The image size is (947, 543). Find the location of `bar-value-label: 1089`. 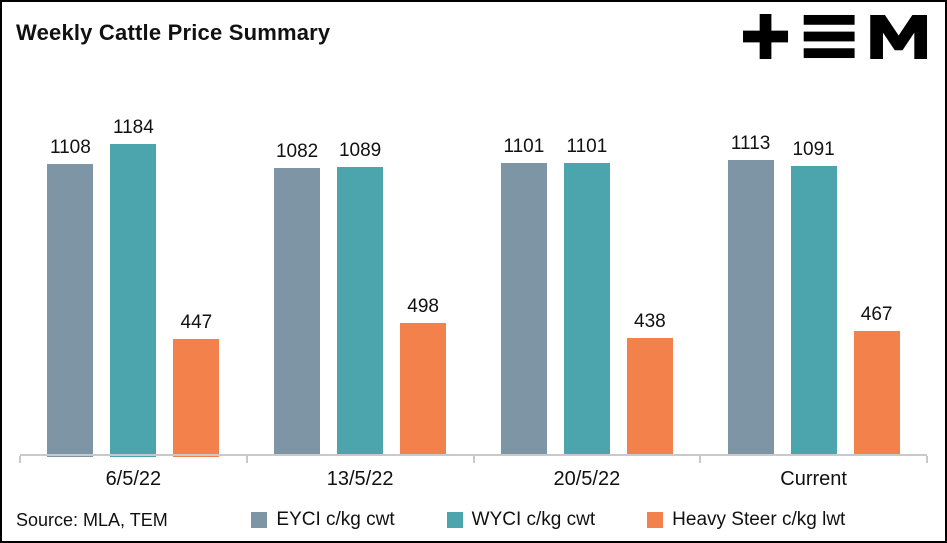

bar-value-label: 1089 is located at coordinates (360, 150).